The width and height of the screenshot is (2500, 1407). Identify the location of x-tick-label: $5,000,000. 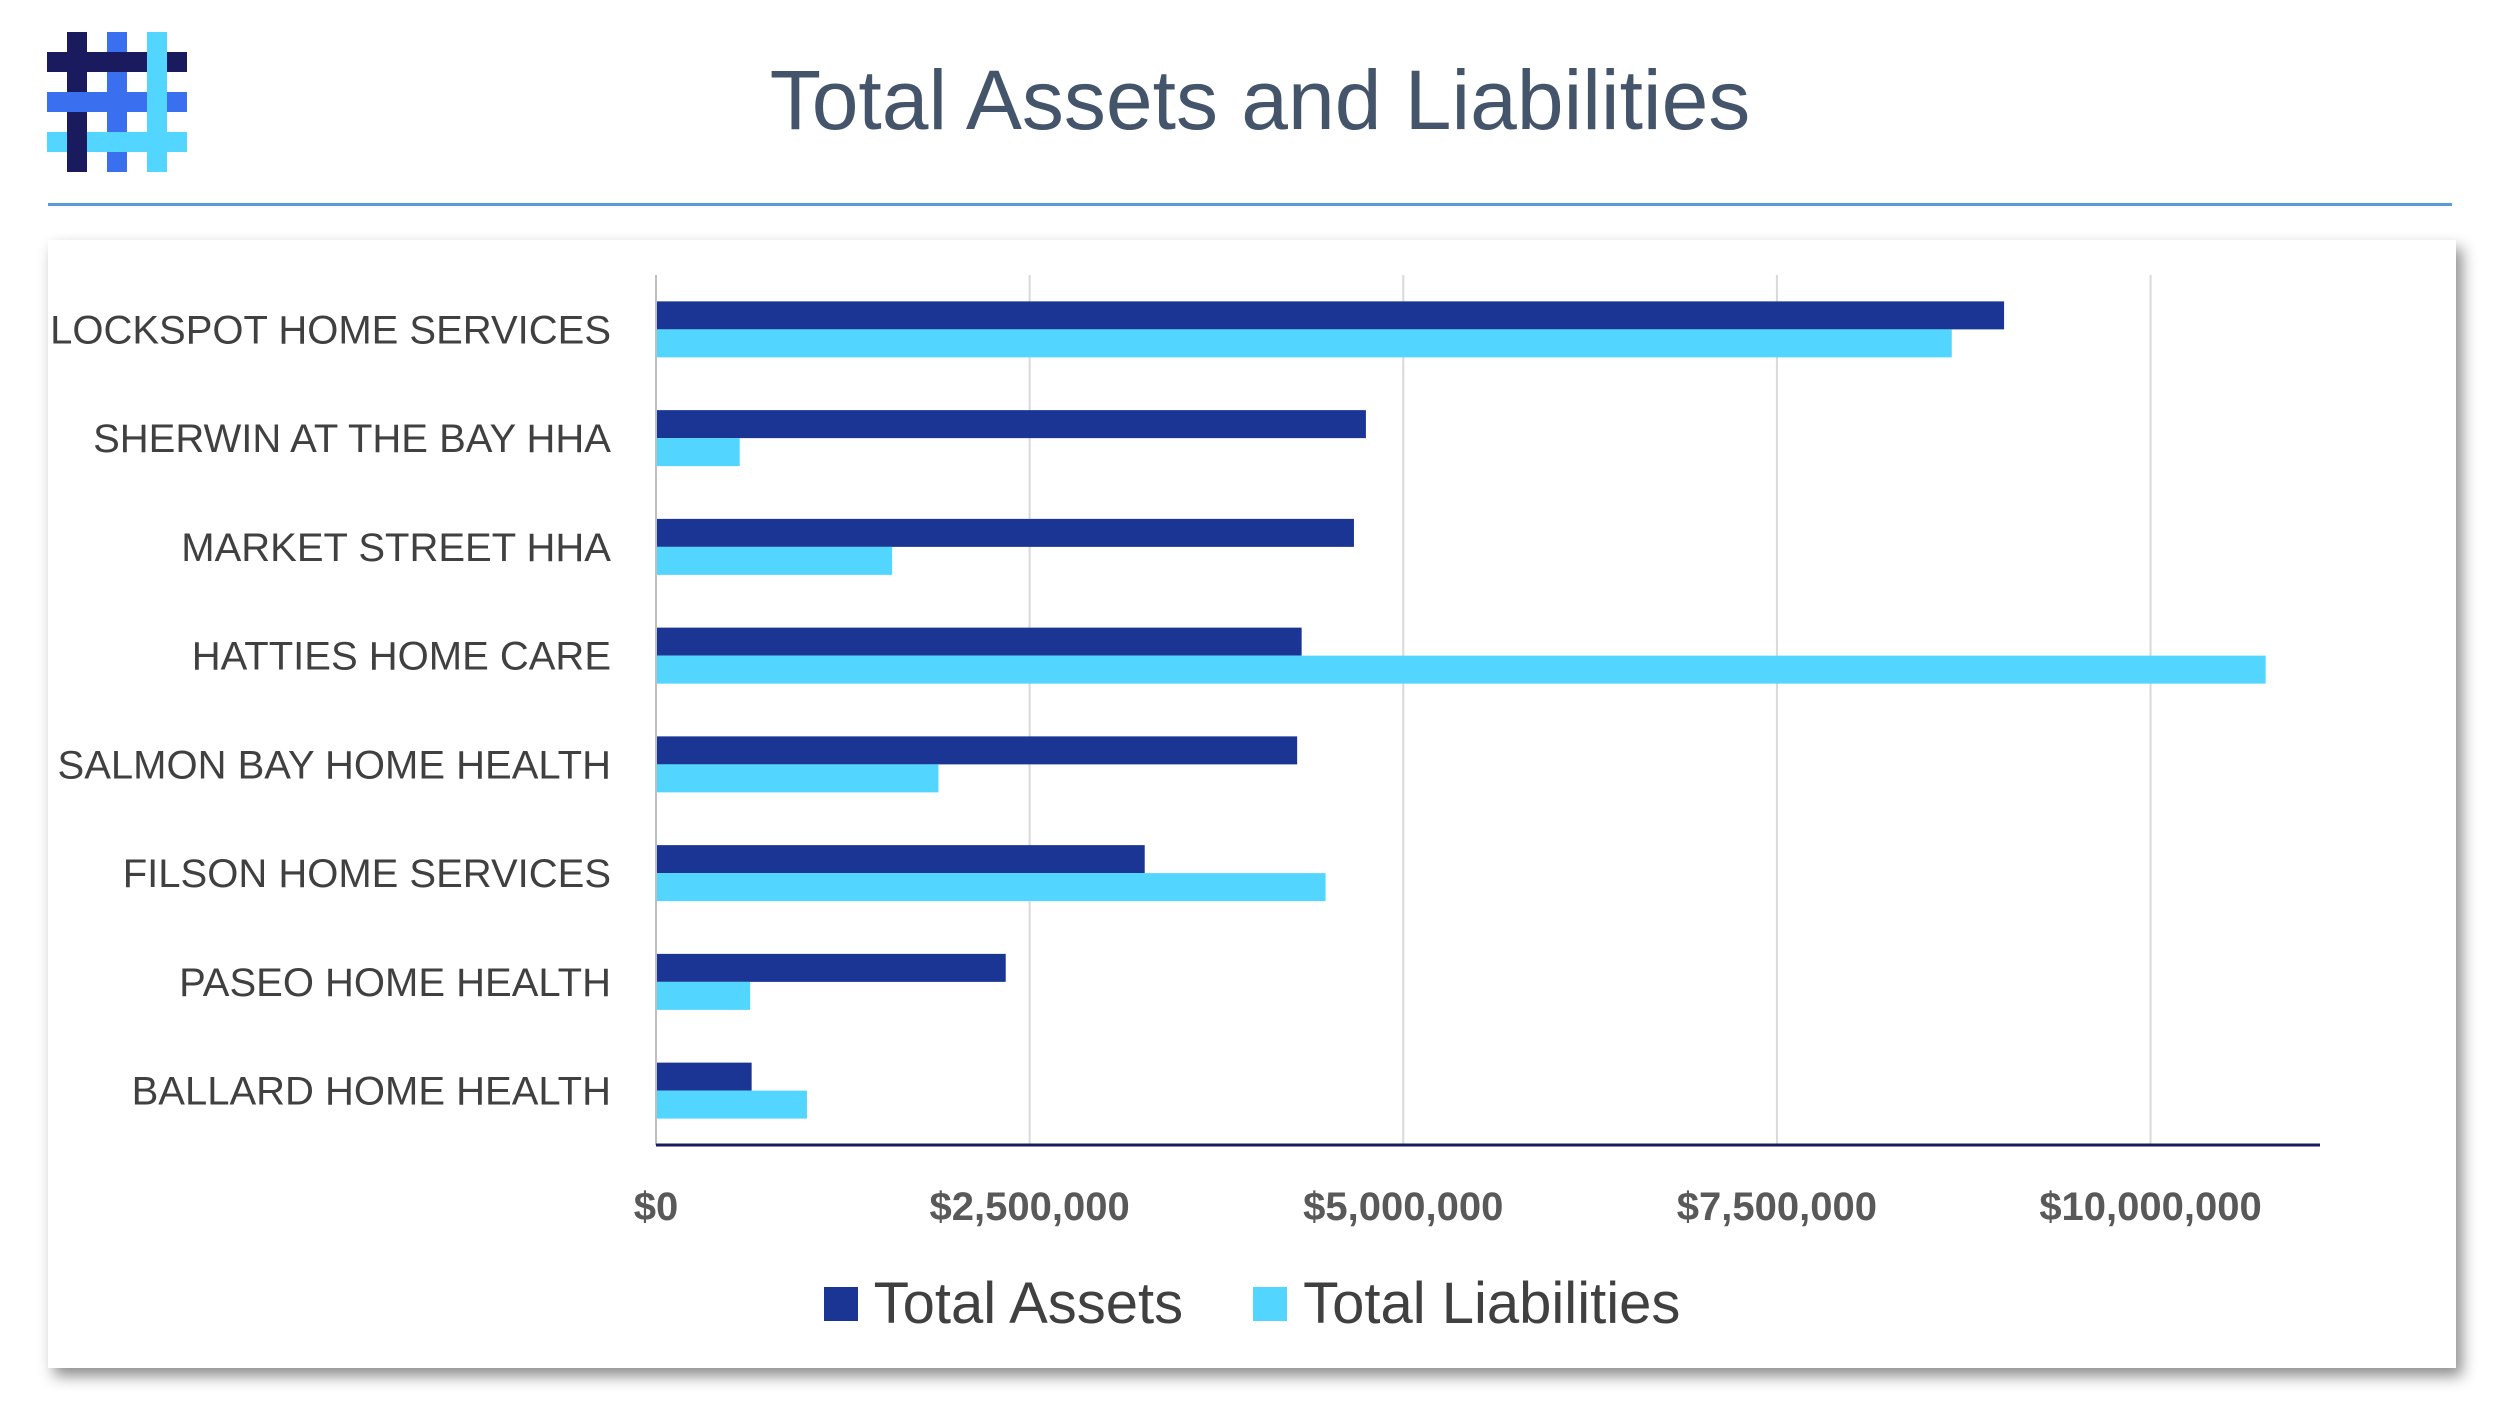
(1403, 1207).